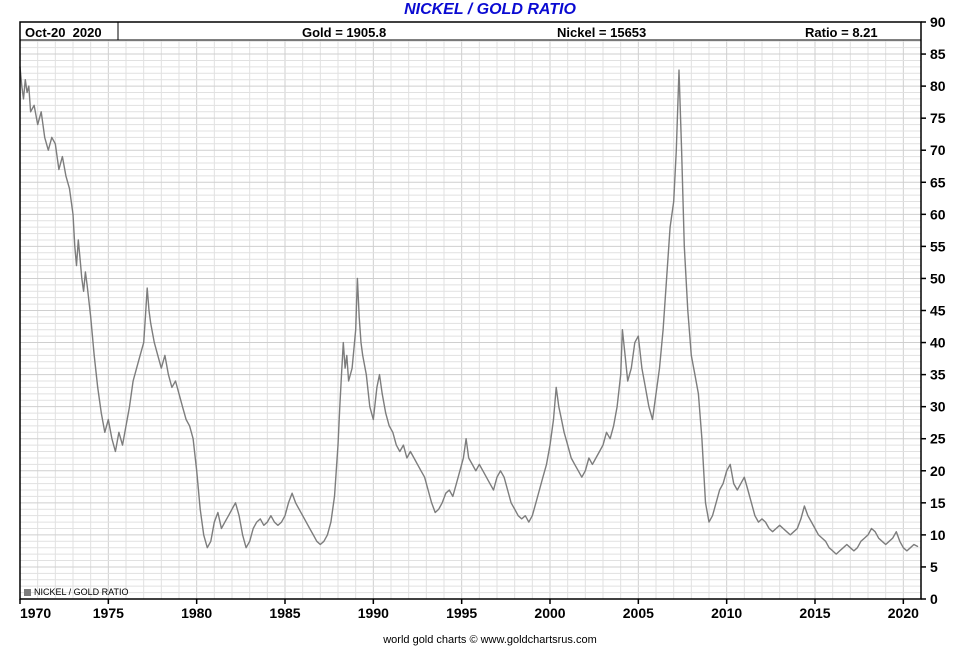 The height and width of the screenshot is (650, 980). I want to click on svg-text: 40, so click(938, 343).